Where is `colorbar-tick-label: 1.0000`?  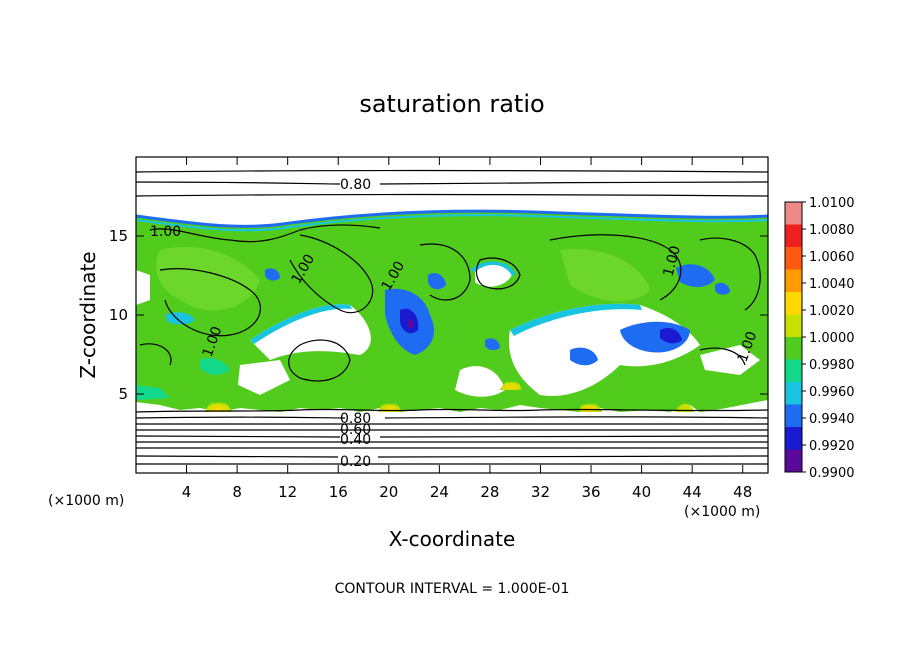
colorbar-tick-label: 1.0000 is located at coordinates (832, 338).